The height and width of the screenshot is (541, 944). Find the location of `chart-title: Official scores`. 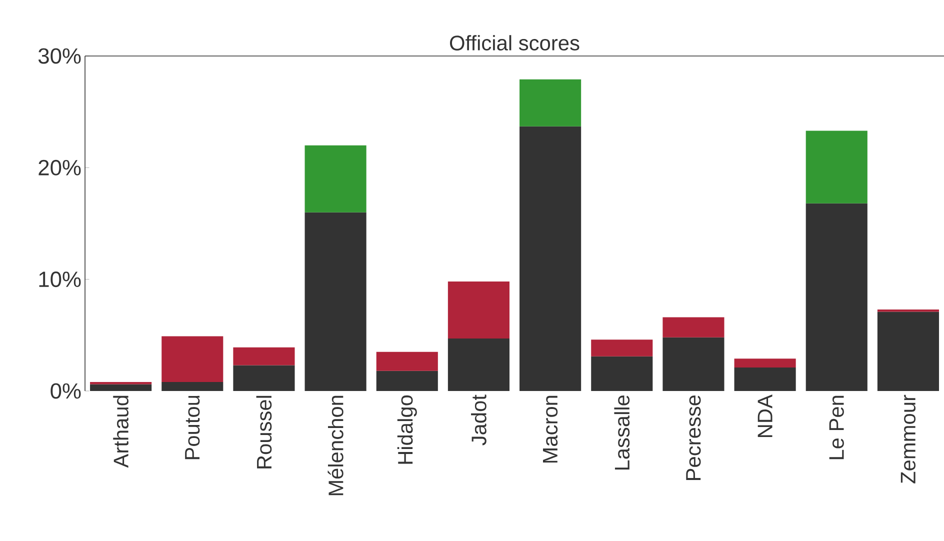

chart-title: Official scores is located at coordinates (515, 42).